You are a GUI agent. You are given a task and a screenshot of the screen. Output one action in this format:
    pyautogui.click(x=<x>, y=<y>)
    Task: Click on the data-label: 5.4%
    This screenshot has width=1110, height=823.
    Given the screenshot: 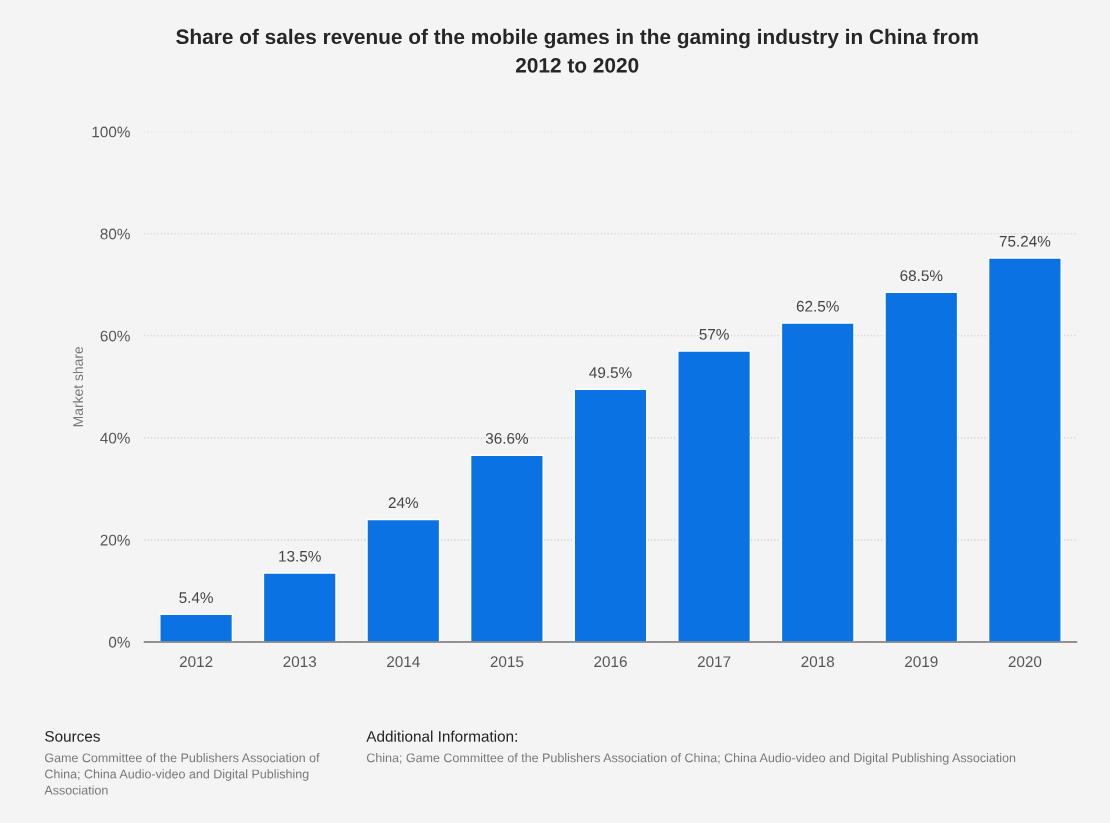 What is the action you would take?
    pyautogui.click(x=196, y=598)
    